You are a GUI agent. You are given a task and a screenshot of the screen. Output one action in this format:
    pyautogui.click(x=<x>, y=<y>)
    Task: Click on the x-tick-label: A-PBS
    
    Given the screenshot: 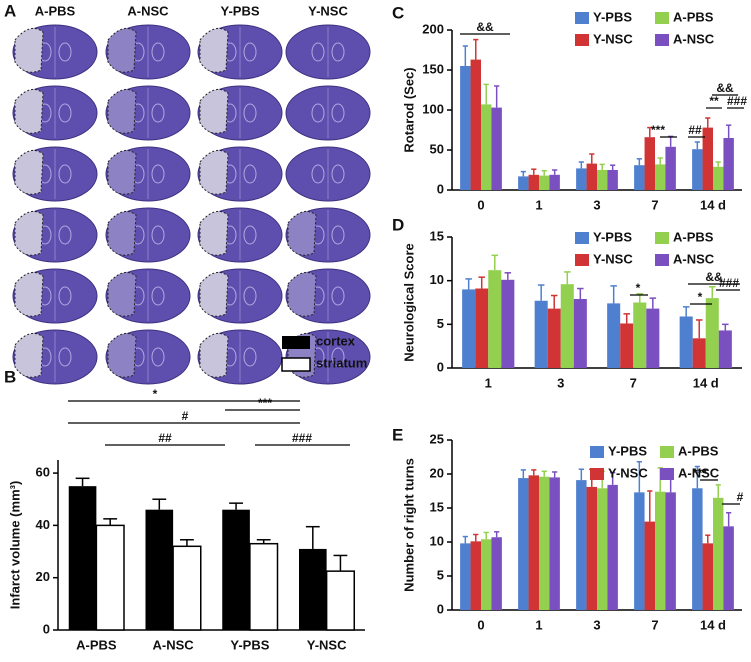 What is the action you would take?
    pyautogui.click(x=96, y=644)
    